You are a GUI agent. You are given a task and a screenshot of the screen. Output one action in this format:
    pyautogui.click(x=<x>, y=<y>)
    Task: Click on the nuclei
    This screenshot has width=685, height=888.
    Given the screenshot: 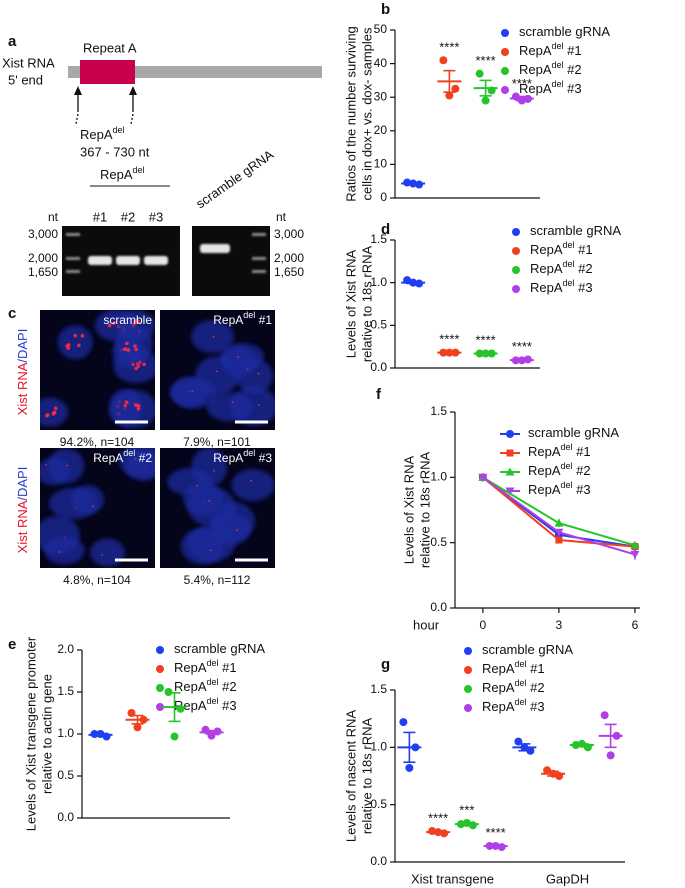 What is the action you would take?
    pyautogui.click(x=97, y=369)
    